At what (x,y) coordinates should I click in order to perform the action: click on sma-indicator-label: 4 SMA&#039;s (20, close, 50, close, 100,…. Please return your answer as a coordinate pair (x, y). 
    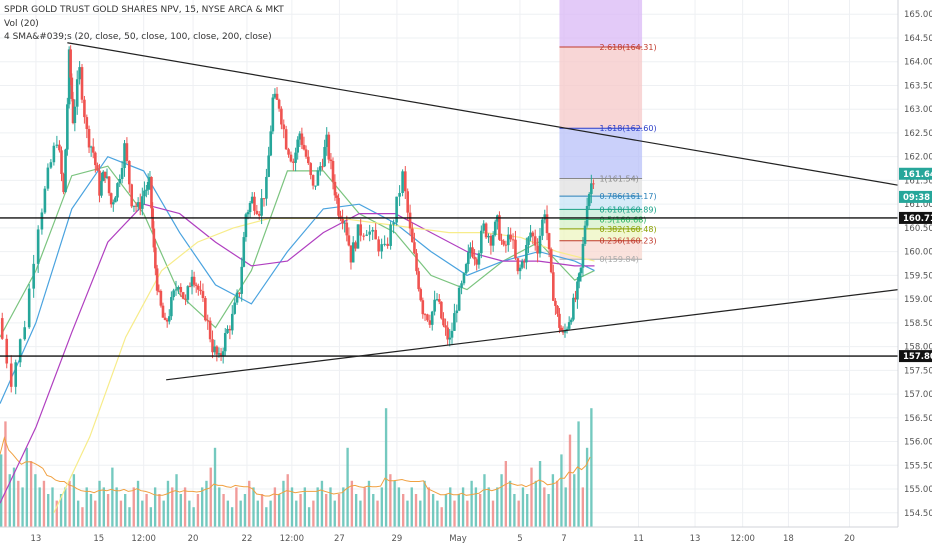
    Looking at the image, I should click on (138, 37).